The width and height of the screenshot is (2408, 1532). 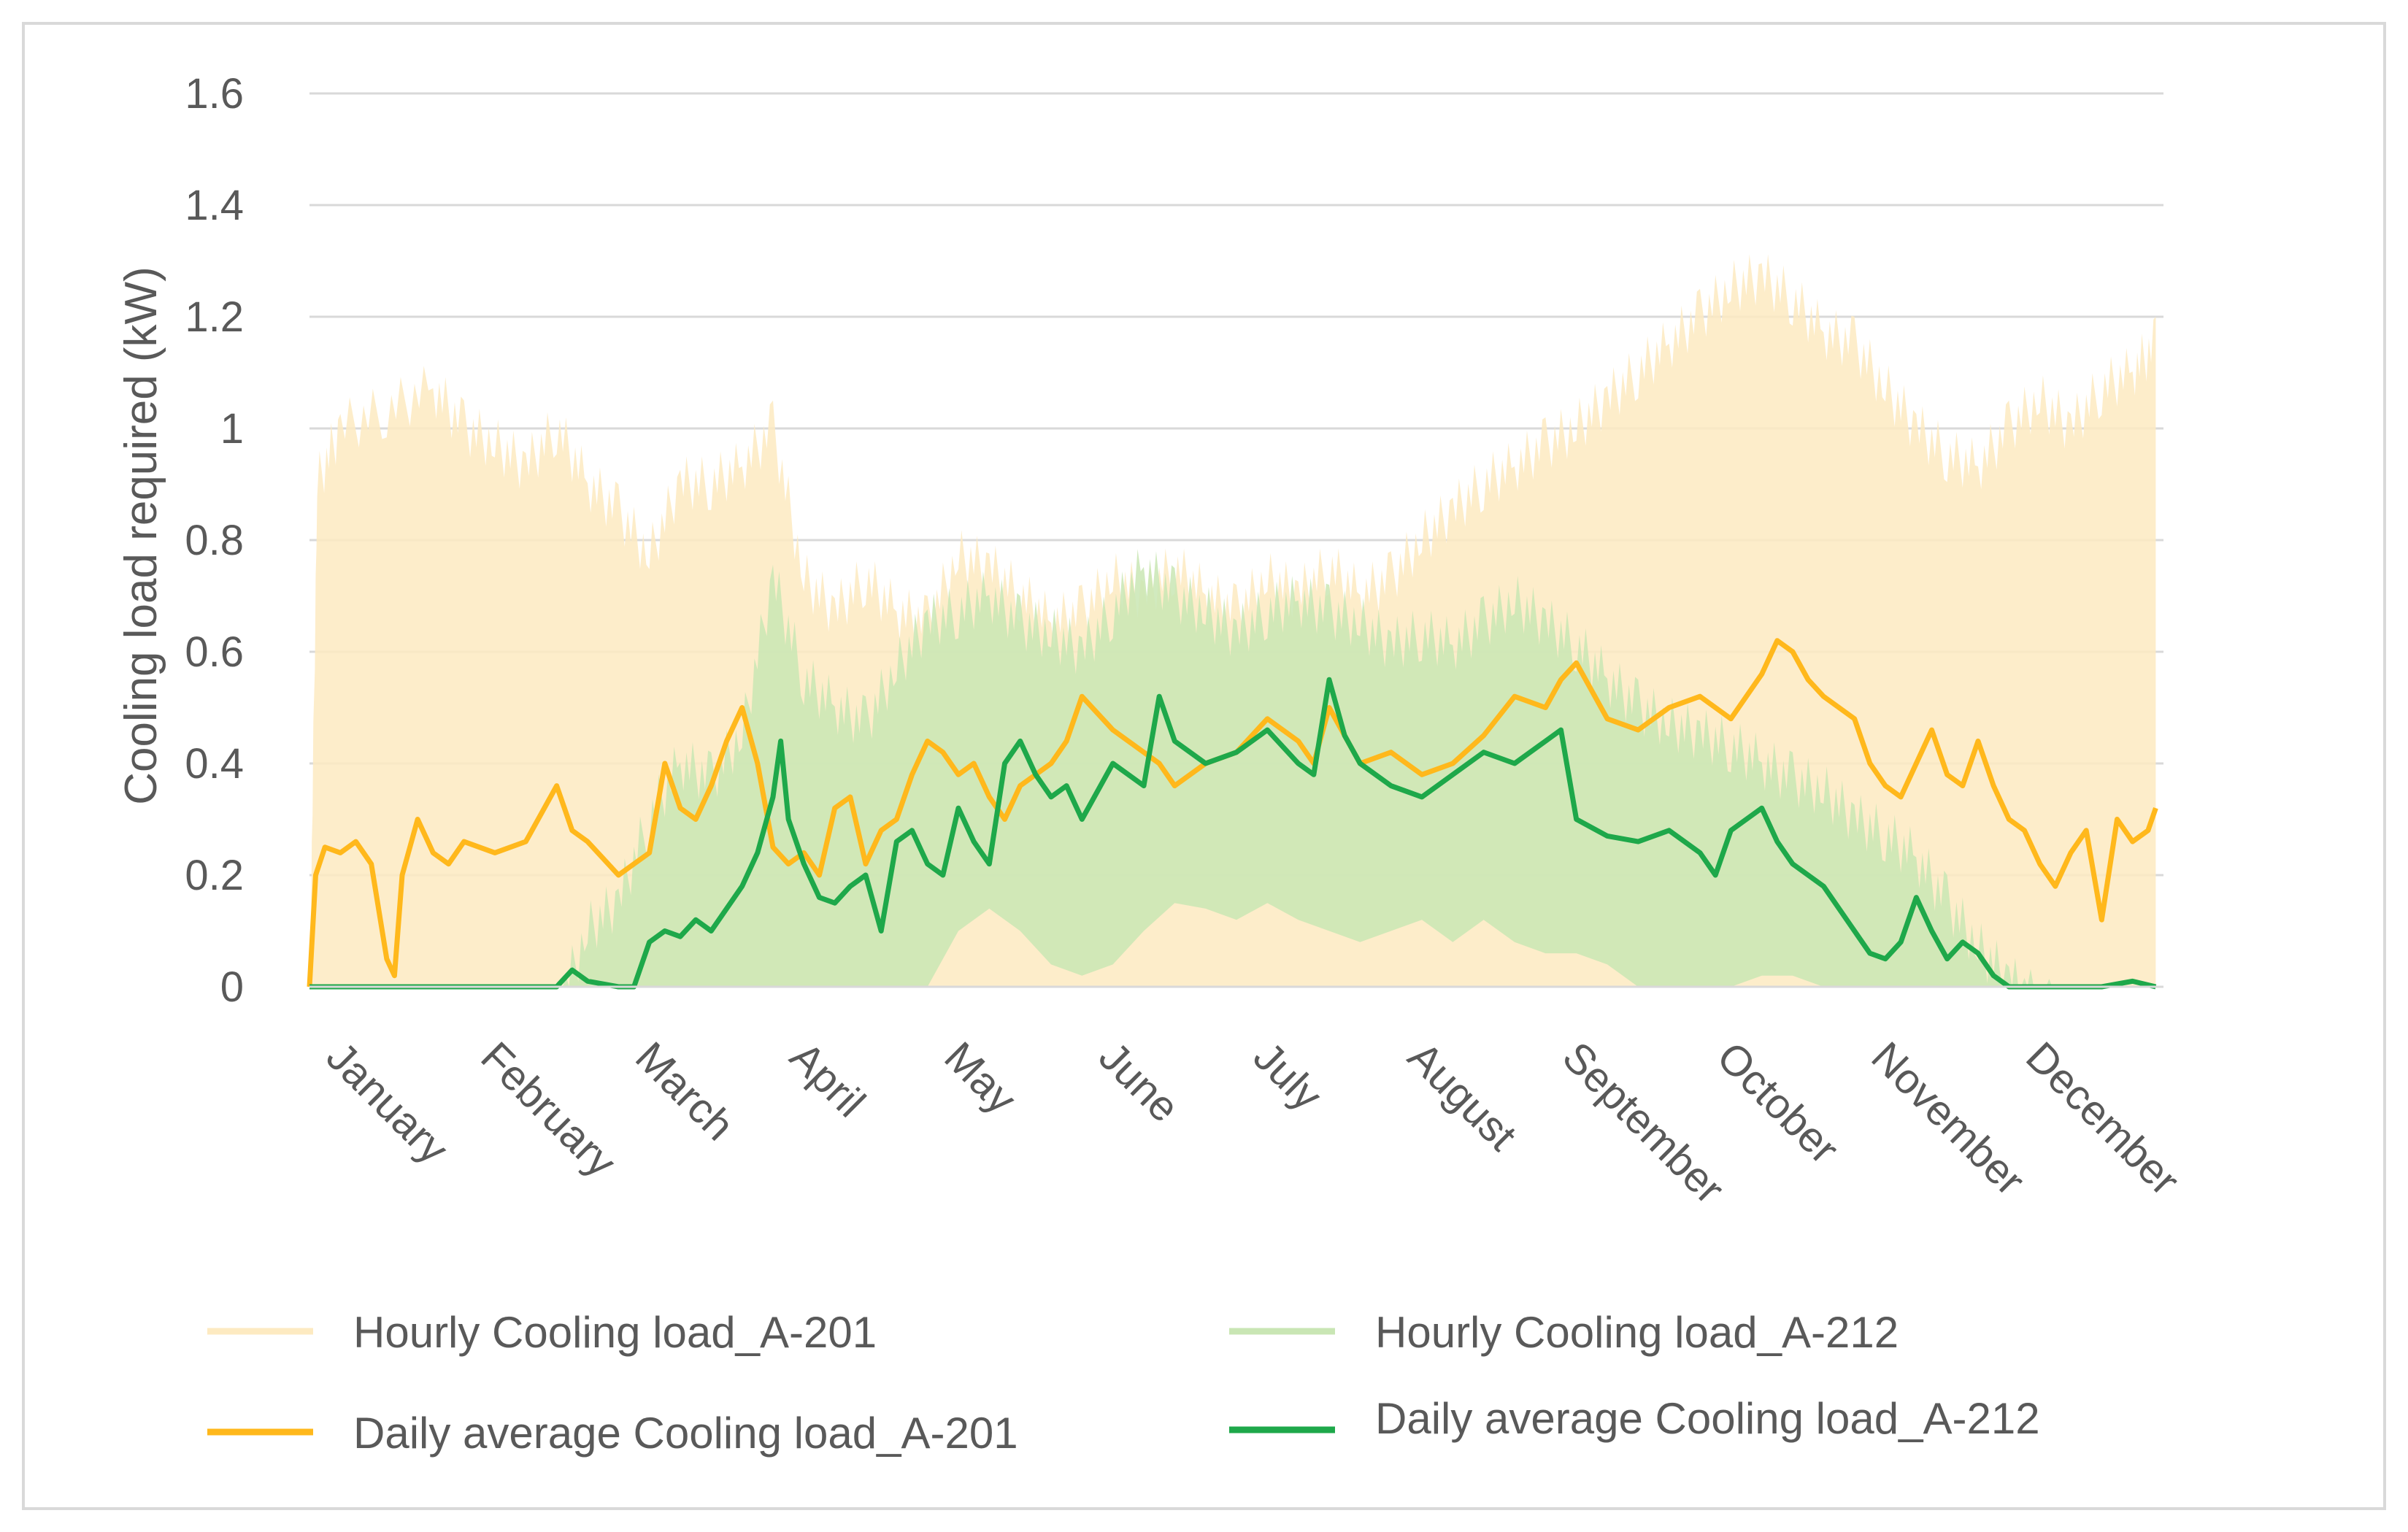 I want to click on y-tick-label: 0.4, so click(x=214, y=764).